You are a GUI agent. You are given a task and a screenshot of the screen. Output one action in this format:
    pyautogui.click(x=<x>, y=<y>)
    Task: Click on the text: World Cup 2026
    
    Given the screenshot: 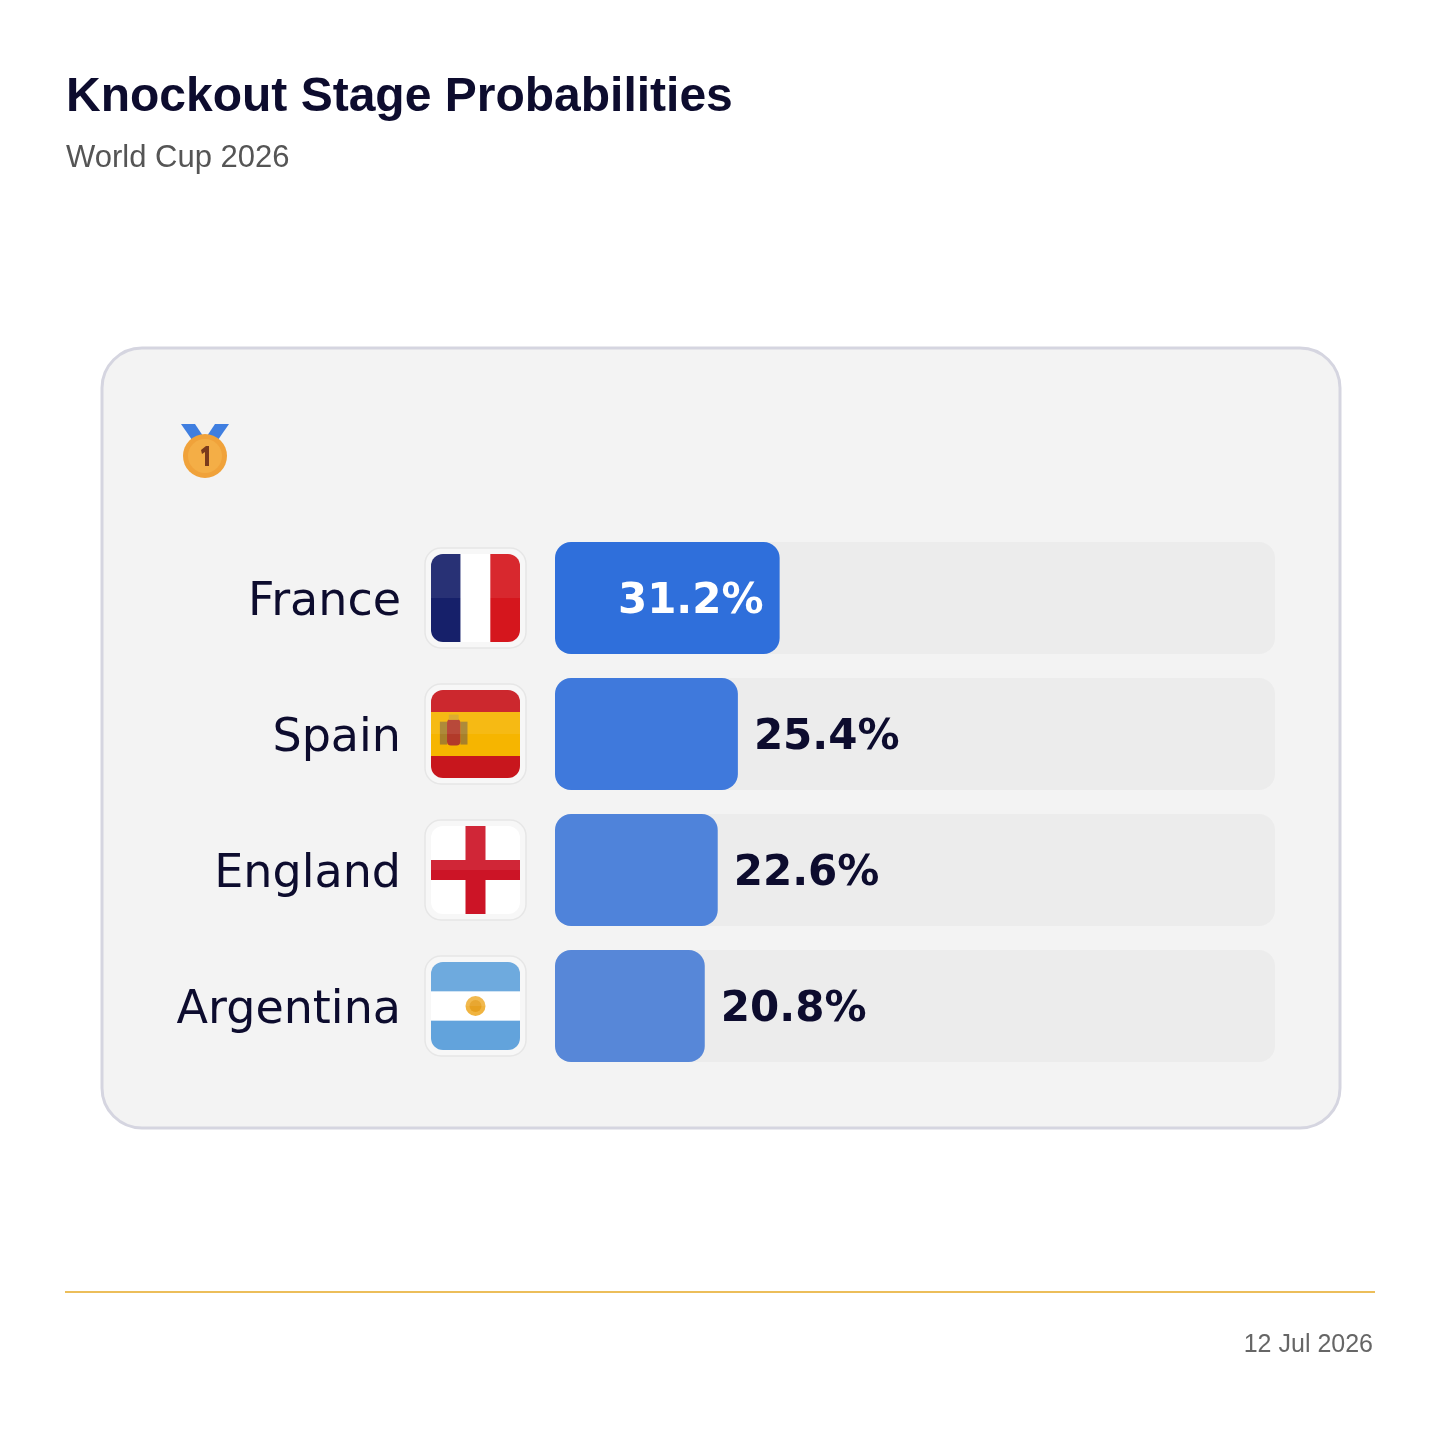 What is the action you would take?
    pyautogui.click(x=178, y=156)
    